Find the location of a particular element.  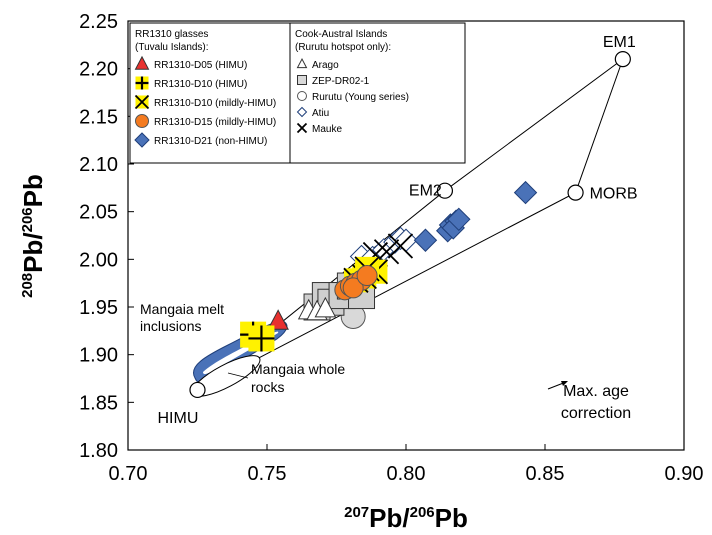

age-correction-label: correction is located at coordinates (596, 413).